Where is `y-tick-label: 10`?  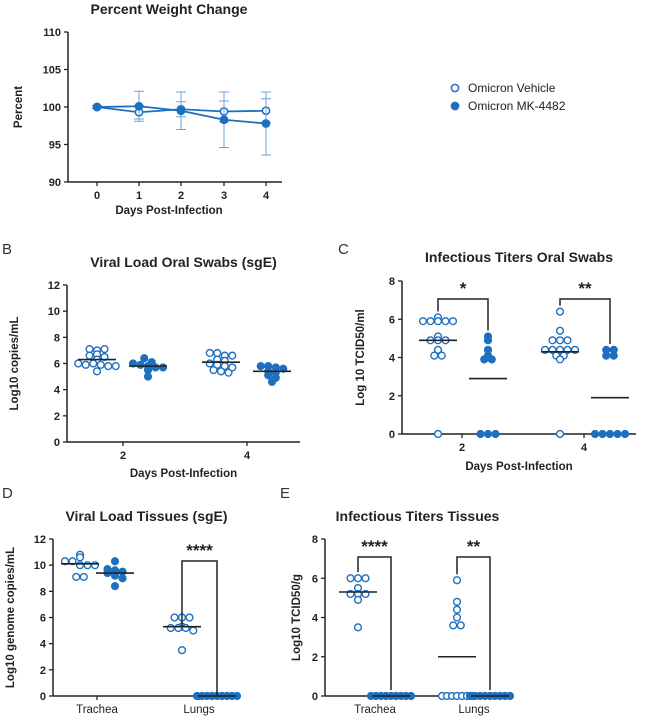 y-tick-label: 10 is located at coordinates (54, 312).